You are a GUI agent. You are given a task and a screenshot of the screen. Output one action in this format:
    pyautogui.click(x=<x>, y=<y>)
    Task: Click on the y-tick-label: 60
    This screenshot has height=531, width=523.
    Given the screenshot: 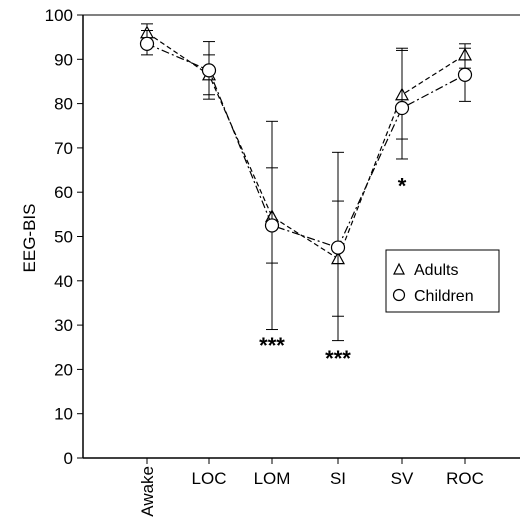 What is the action you would take?
    pyautogui.click(x=63, y=192)
    